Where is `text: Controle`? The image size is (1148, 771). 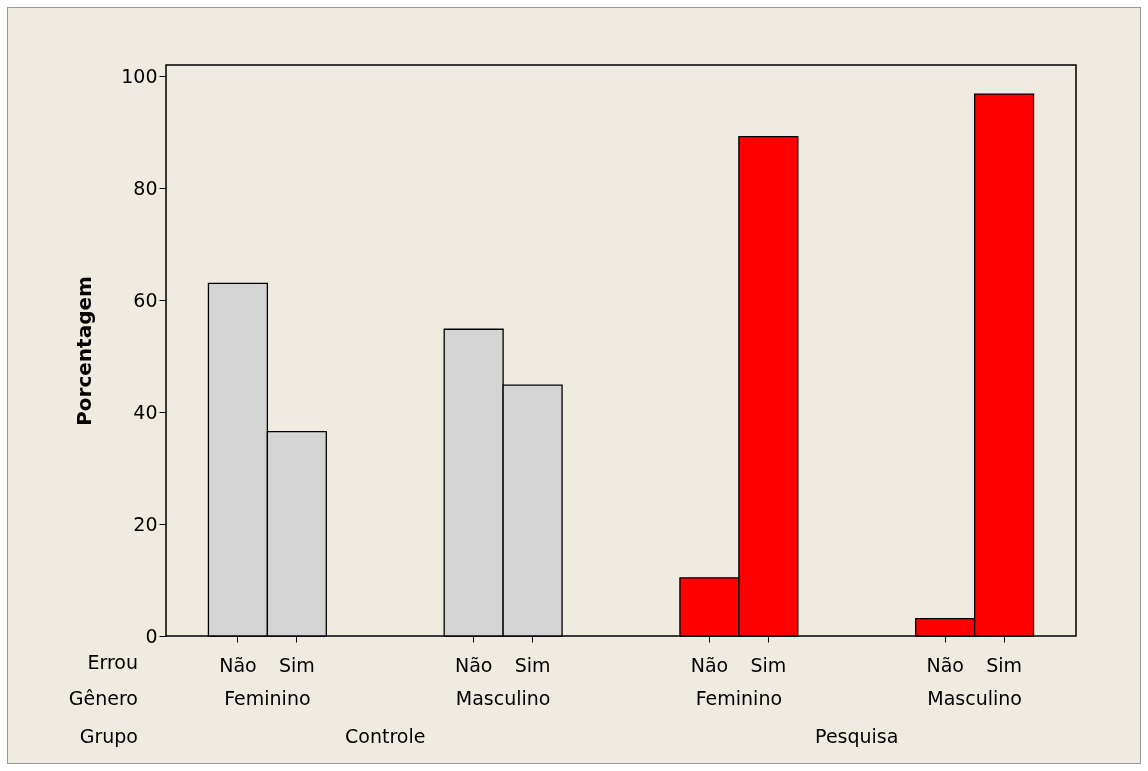
text: Controle is located at coordinates (385, 736).